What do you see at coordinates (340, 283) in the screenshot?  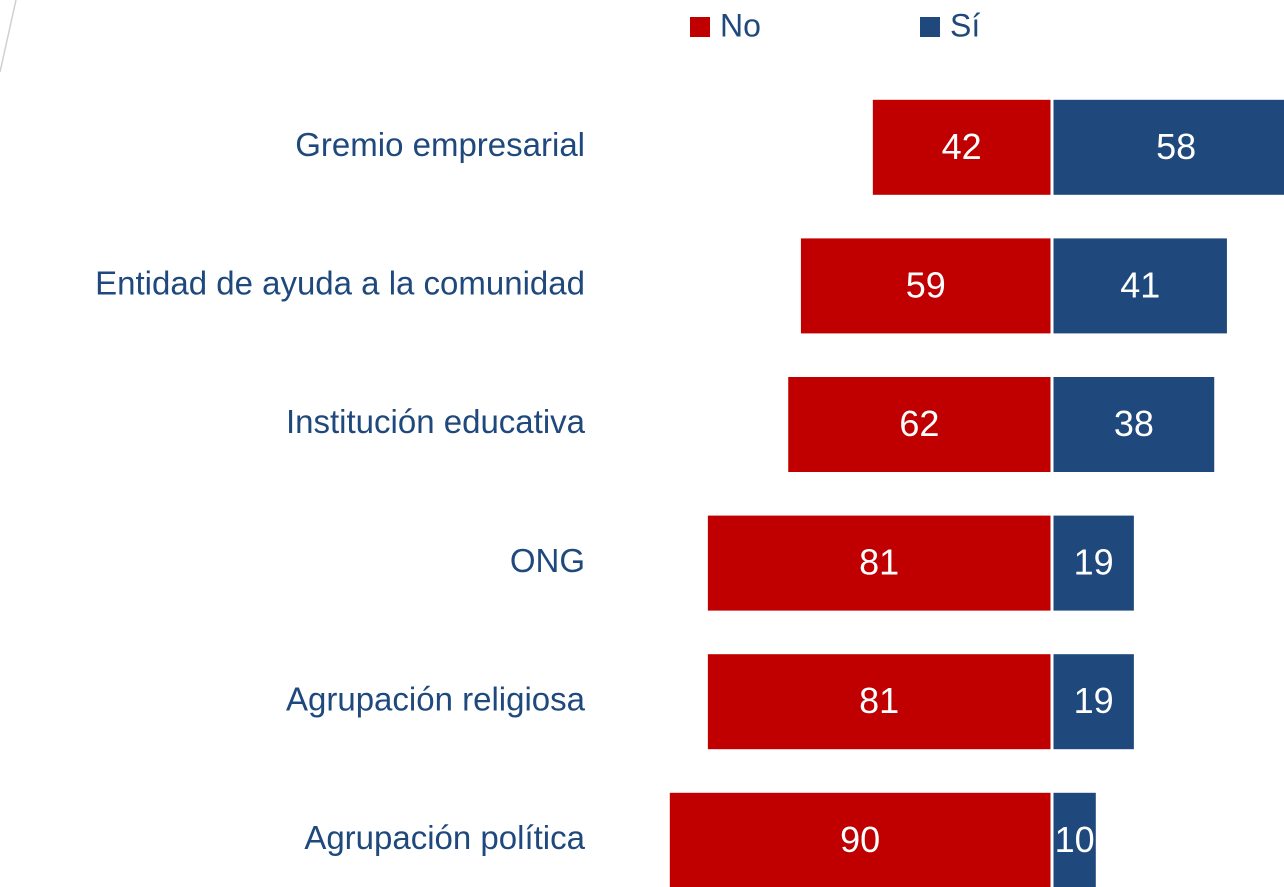 I see `category-label: Entidad de ayuda a la comunidad` at bounding box center [340, 283].